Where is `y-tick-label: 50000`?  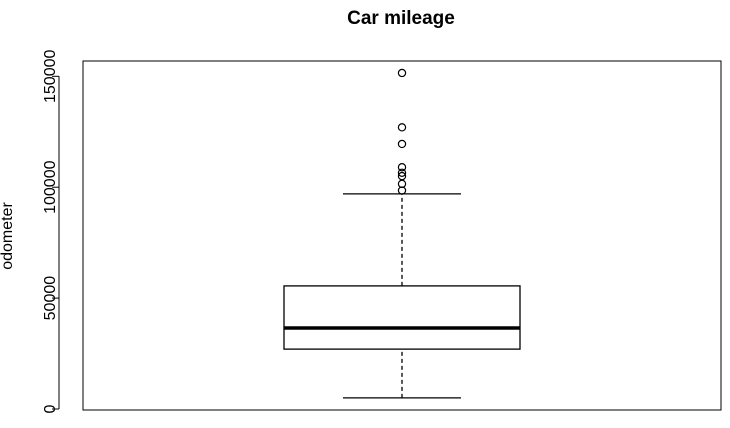
y-tick-label: 50000 is located at coordinates (50, 298).